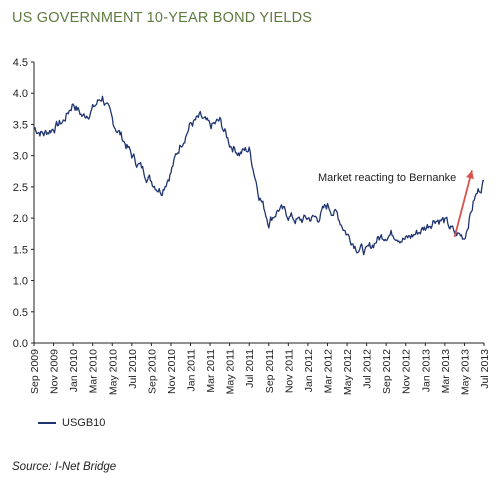  I want to click on legend: USGB10, so click(71, 423).